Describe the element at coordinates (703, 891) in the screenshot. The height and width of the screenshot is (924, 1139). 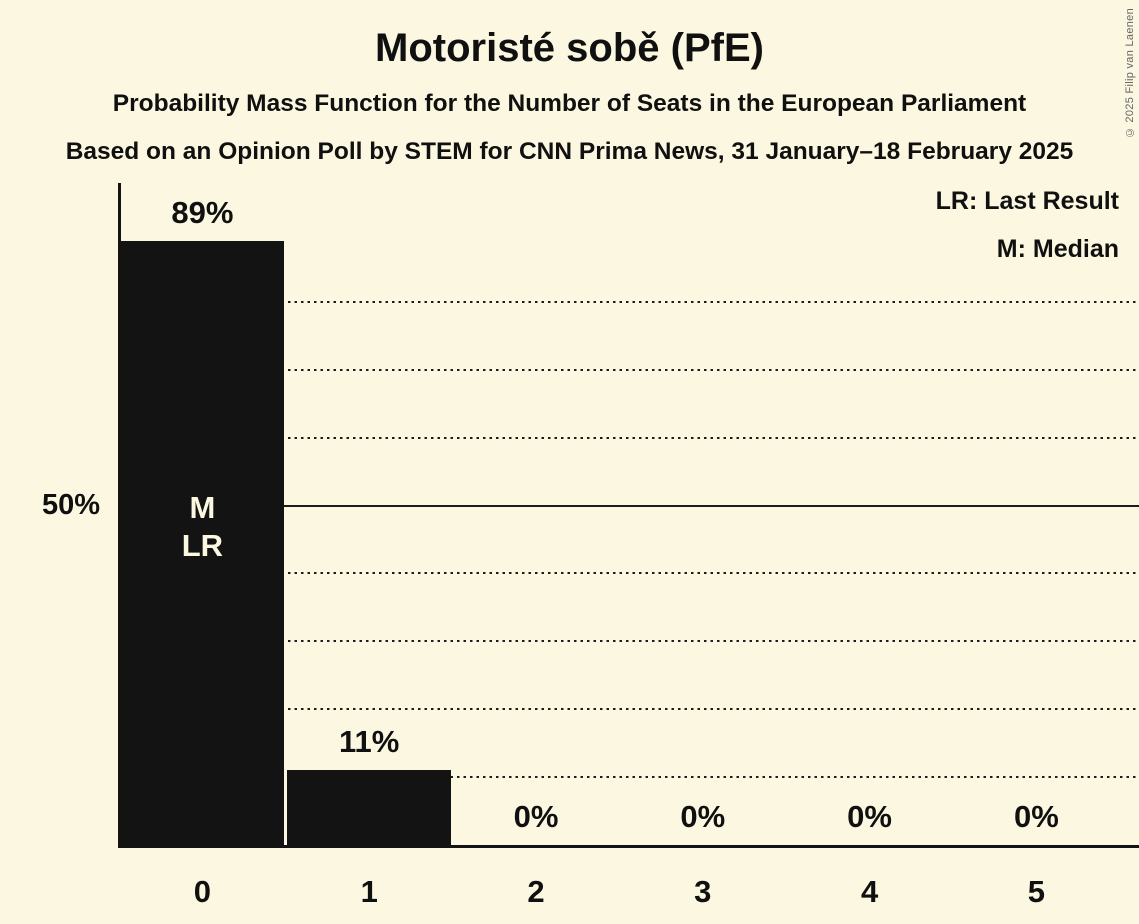
I see `x-tick-label-3: 3` at that location.